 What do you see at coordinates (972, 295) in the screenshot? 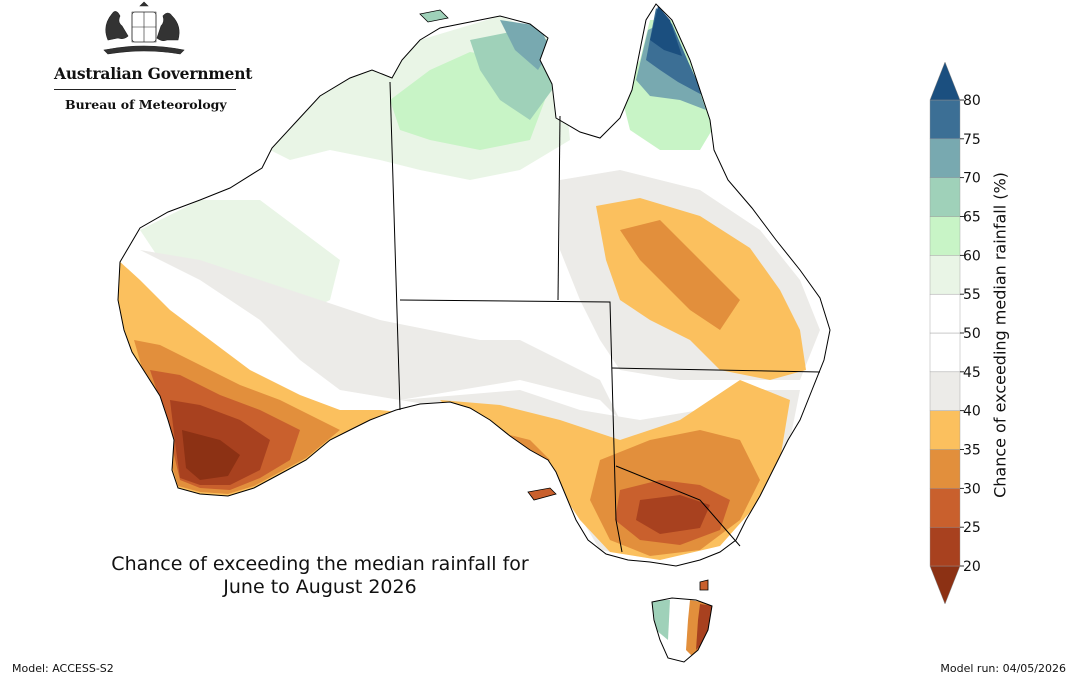
I see `colorbar-tick-label: 55` at bounding box center [972, 295].